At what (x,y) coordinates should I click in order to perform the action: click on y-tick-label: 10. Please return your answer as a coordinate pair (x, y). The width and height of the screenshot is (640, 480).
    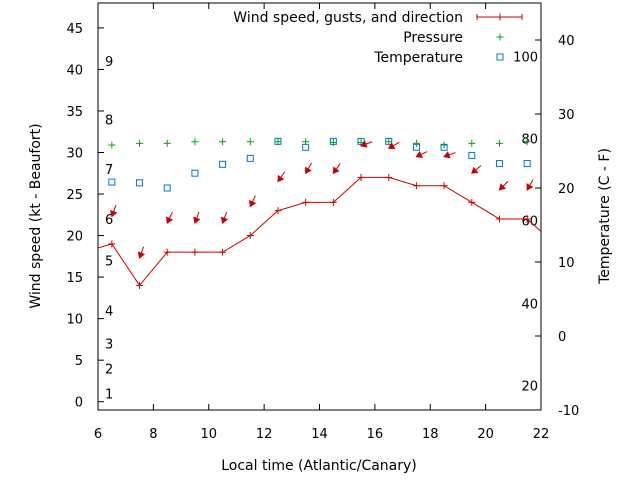
    Looking at the image, I should click on (74, 320).